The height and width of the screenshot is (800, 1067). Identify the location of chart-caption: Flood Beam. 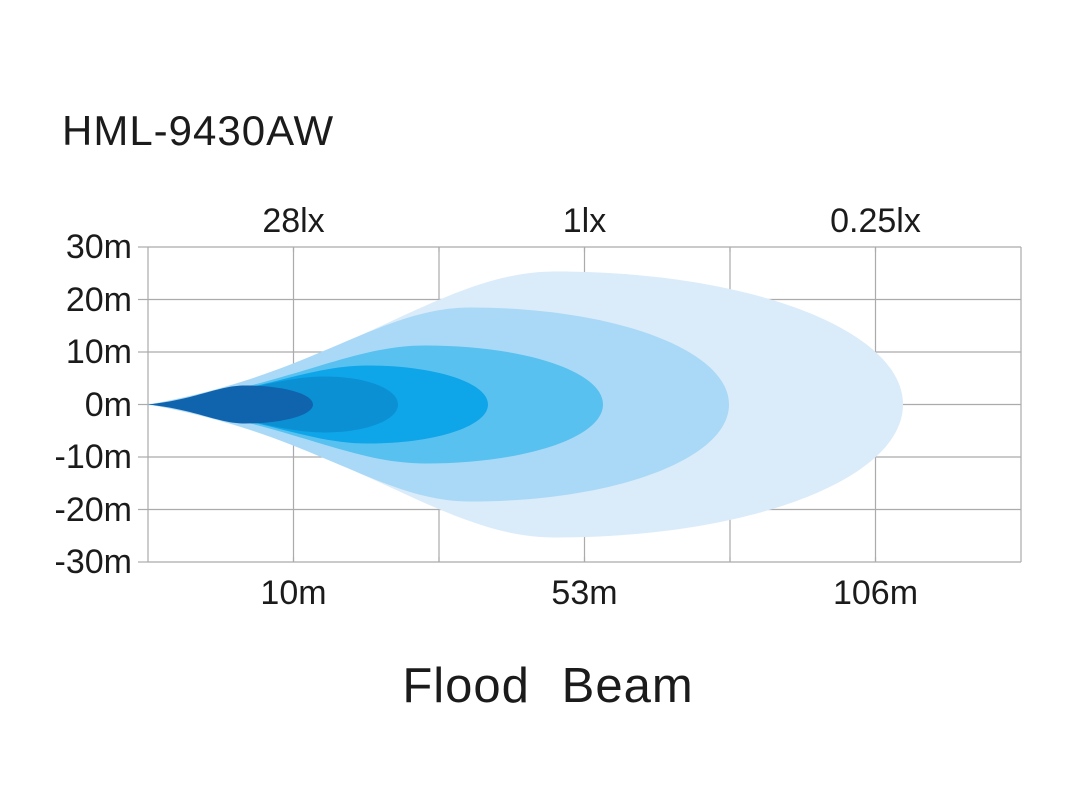
(548, 686).